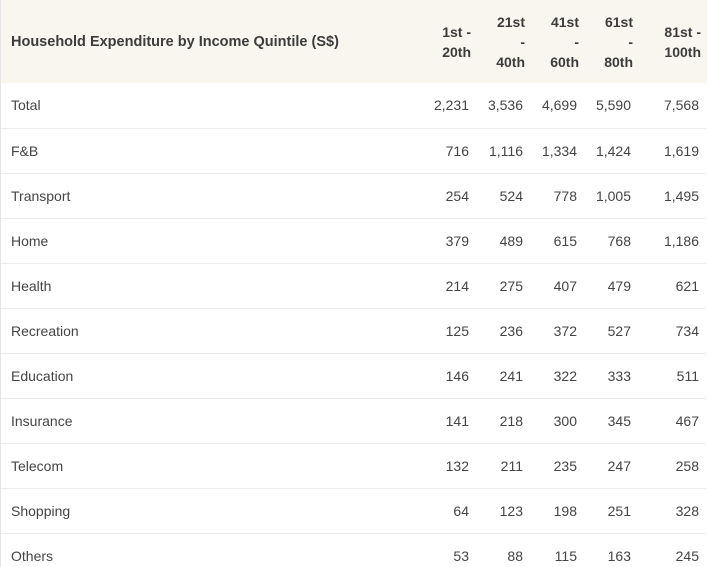 Image resolution: width=708 pixels, height=567 pixels. What do you see at coordinates (565, 555) in the screenshot?
I see `cell-value: 115` at bounding box center [565, 555].